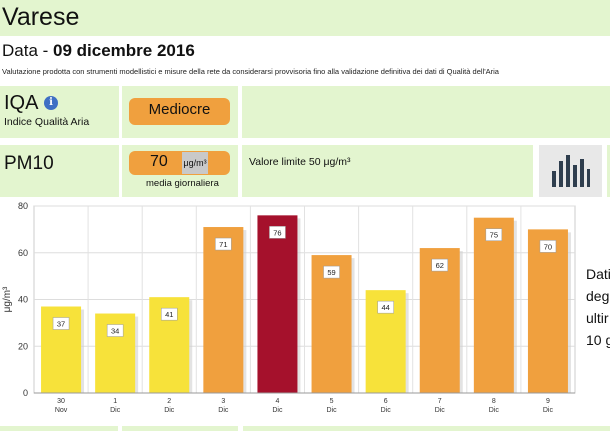 Image resolution: width=610 pixels, height=431 pixels. I want to click on data-label: 59, so click(331, 272).